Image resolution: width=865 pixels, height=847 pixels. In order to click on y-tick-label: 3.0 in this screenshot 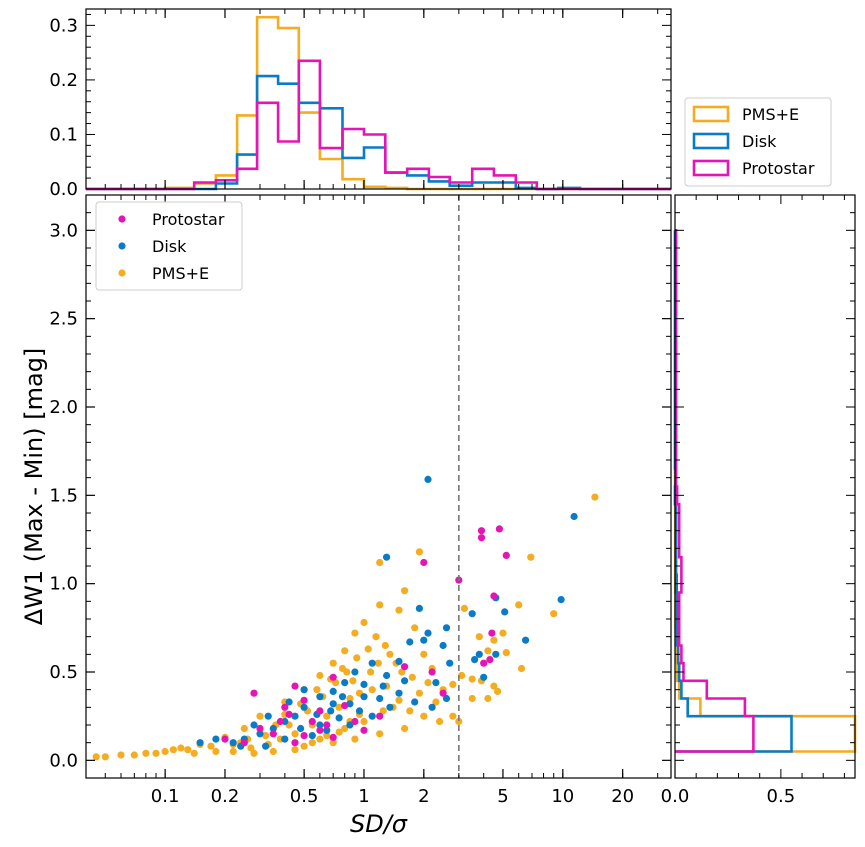, I will do `click(63, 230)`.